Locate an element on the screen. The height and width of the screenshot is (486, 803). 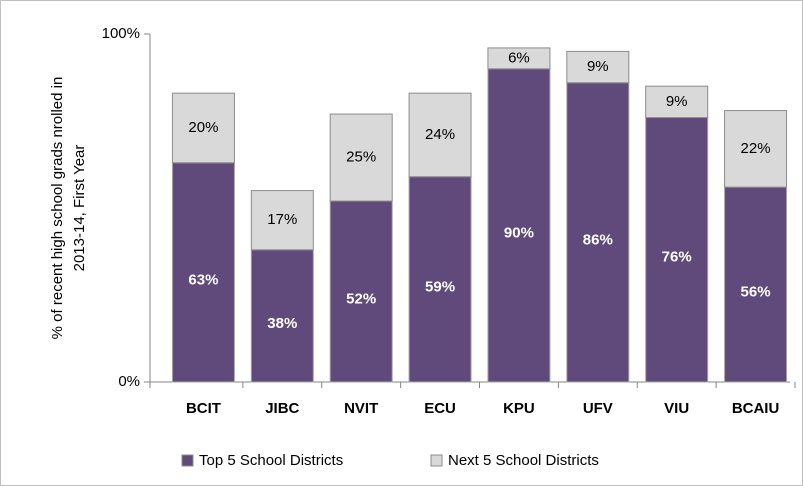
data-label: 86% is located at coordinates (598, 239).